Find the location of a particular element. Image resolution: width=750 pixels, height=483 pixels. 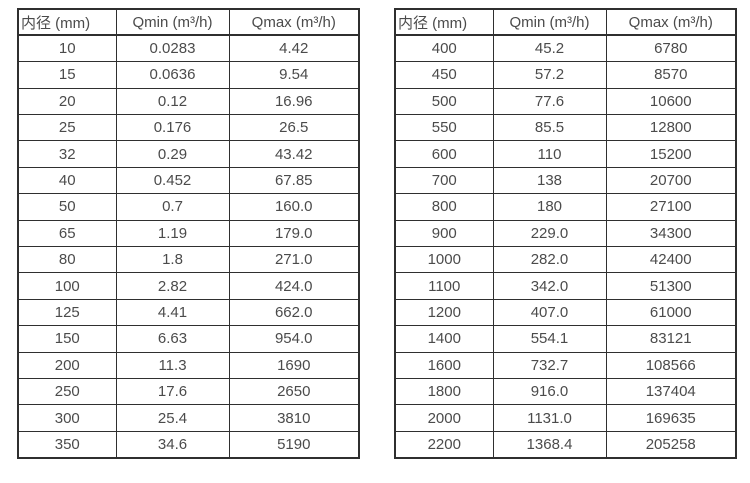

table-row: 80 1.8 271.0 is located at coordinates (188, 260).